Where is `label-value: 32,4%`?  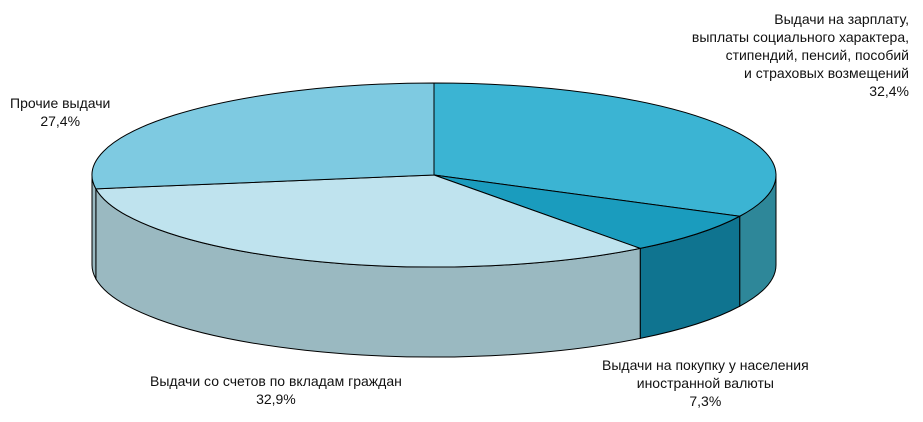 label-value: 32,4% is located at coordinates (889, 91).